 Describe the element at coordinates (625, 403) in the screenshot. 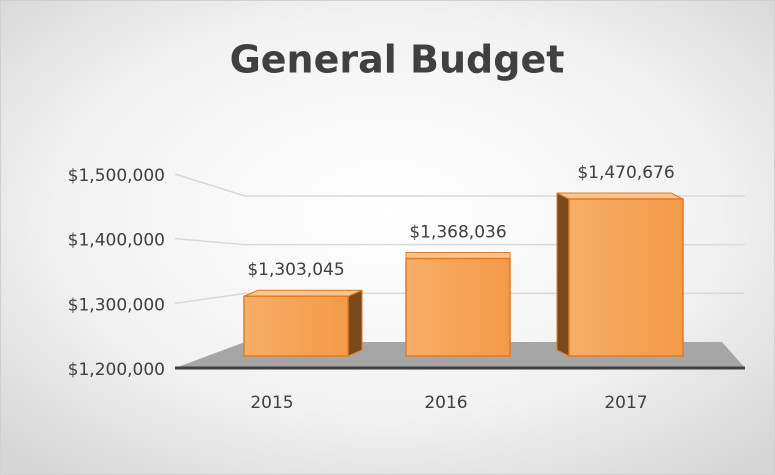

I see `x-tick-label: 2017` at that location.